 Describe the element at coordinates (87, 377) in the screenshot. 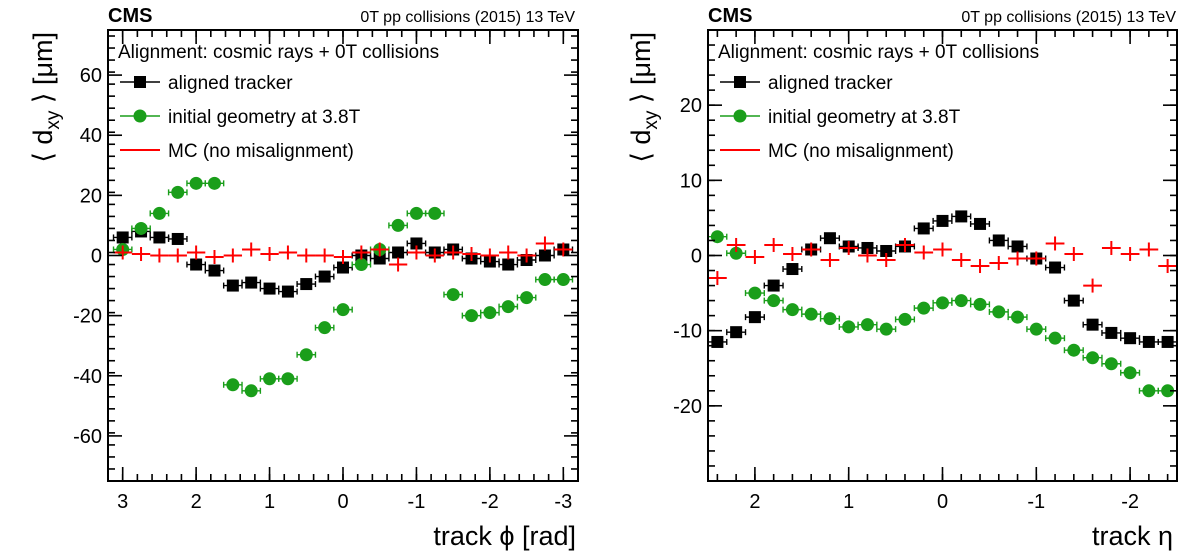

I see `y-tick-label: -40` at that location.